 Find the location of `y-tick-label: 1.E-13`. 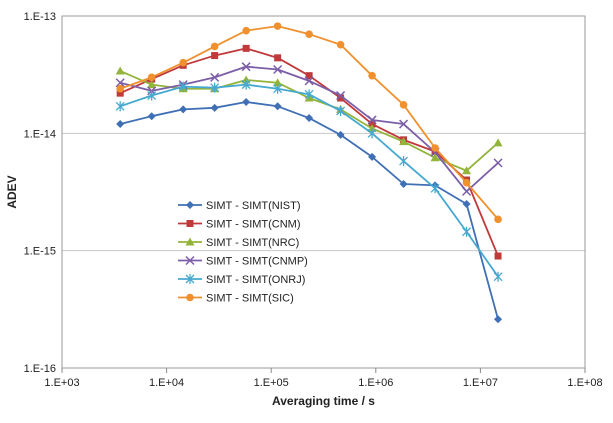

y-tick-label: 1.E-13 is located at coordinates (40, 17).